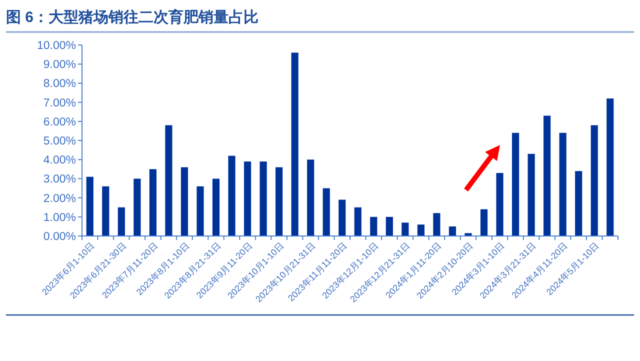  Describe the element at coordinates (59, 142) in the screenshot. I see `y-tick-label: 5.00%` at that location.